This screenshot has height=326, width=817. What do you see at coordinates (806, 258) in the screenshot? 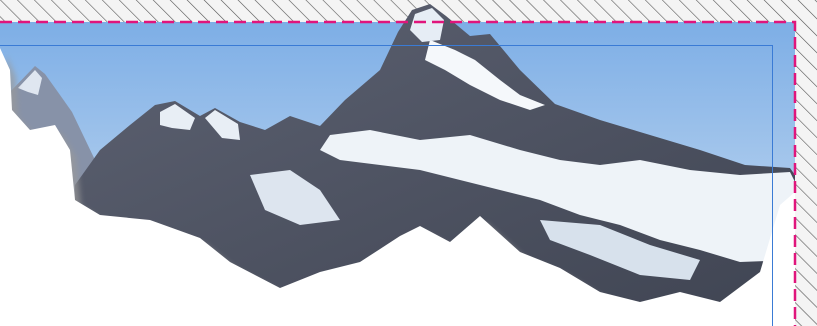
I see `bleed-right-lower` at bounding box center [806, 258].